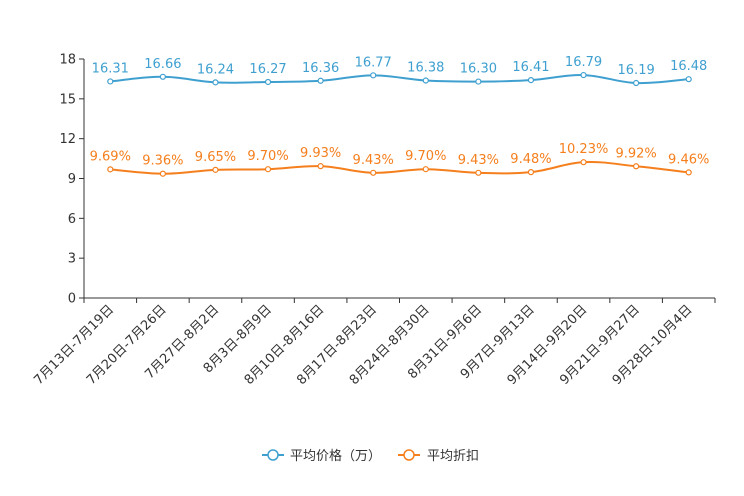 The width and height of the screenshot is (744, 496). What do you see at coordinates (67, 139) in the screenshot?
I see `y-tick-label: 12` at bounding box center [67, 139].